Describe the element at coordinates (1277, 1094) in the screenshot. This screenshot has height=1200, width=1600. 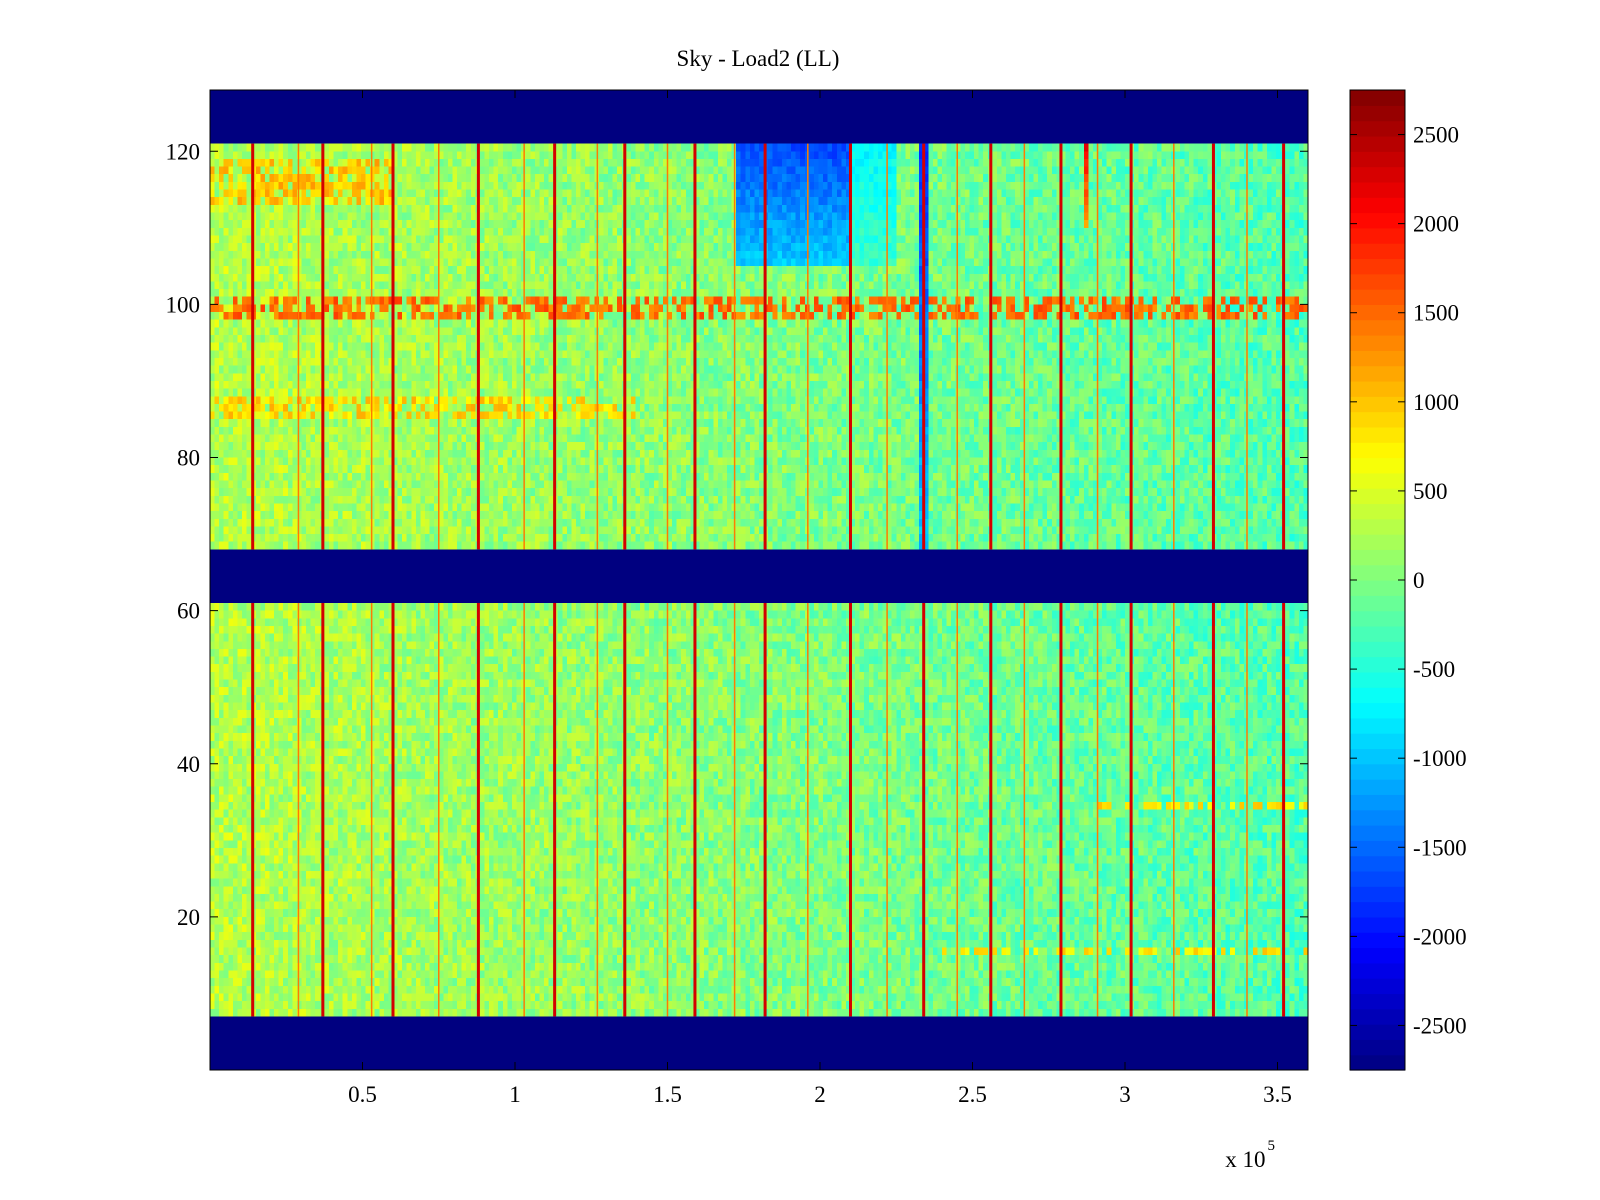
I see `x-tick-label: 3.5` at that location.